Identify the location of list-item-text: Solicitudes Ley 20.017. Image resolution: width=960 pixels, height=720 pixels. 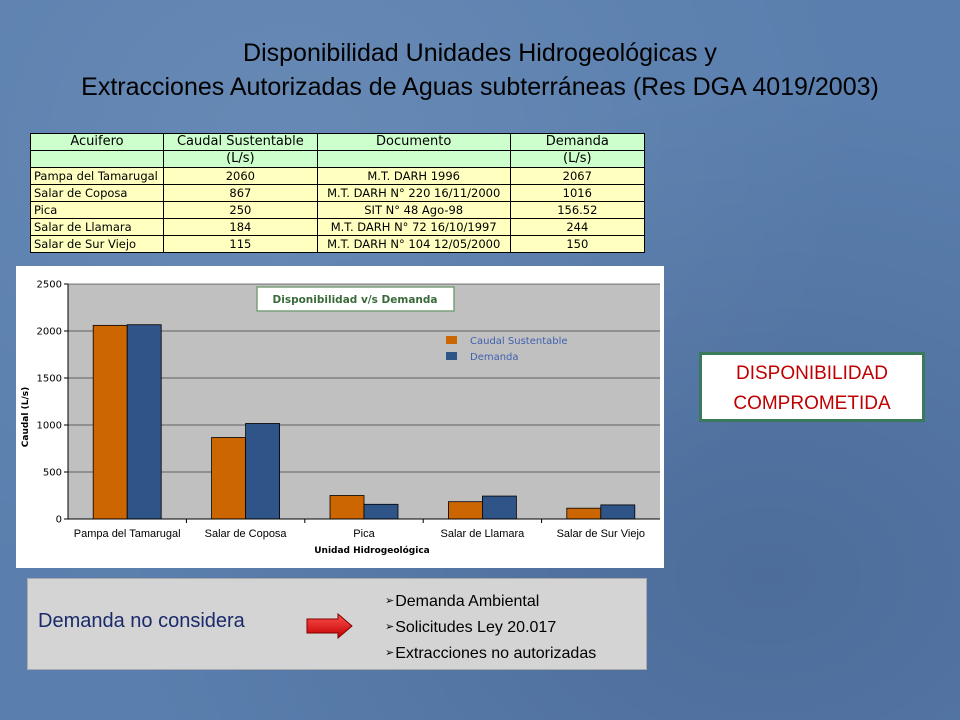
(476, 627).